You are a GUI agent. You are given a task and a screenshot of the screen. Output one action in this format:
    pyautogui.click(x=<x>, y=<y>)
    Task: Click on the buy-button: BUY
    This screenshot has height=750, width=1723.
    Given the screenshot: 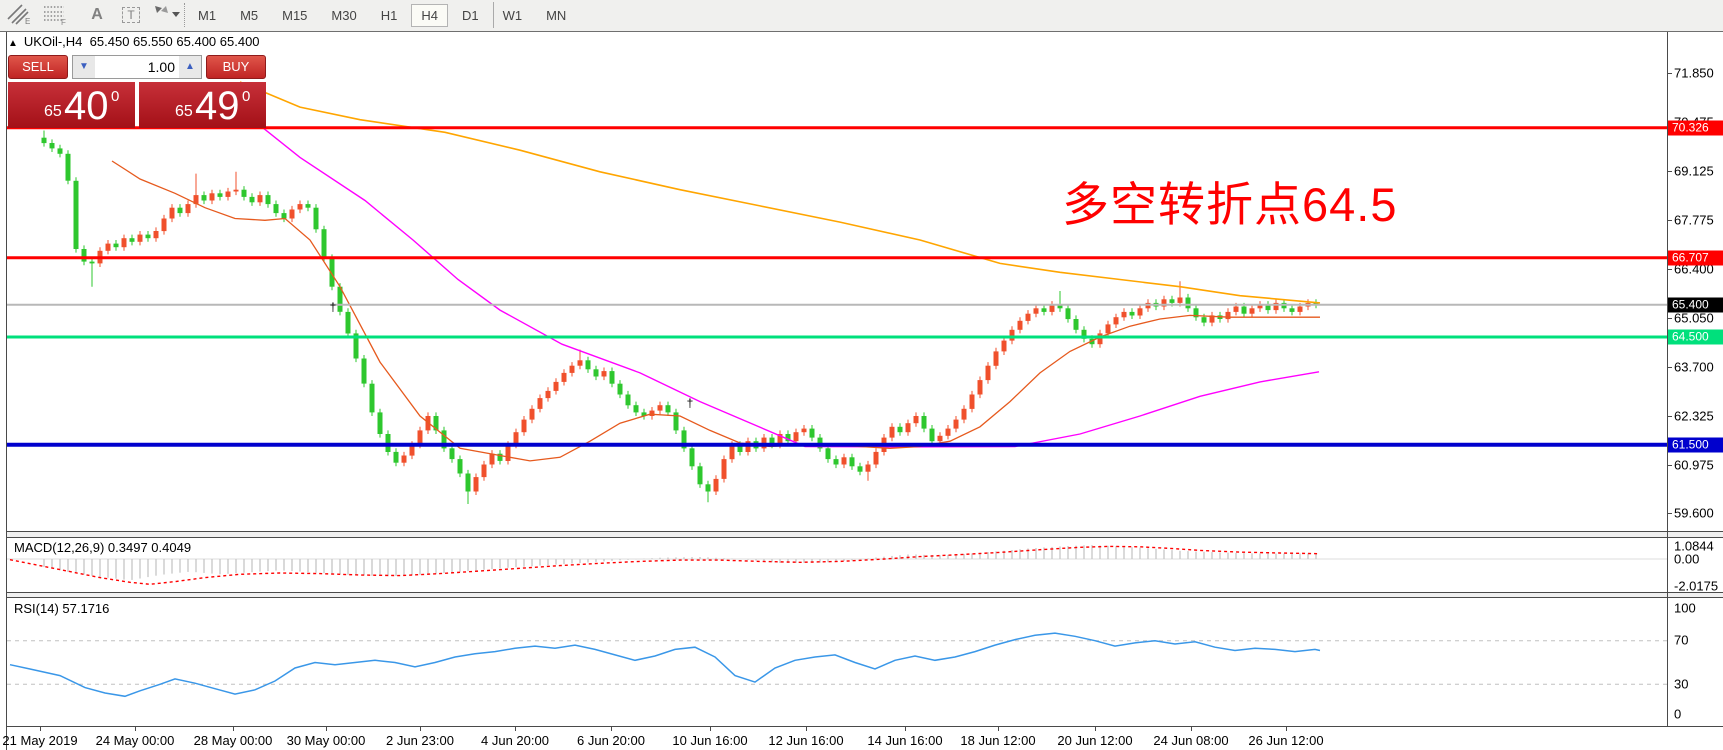 What is the action you would take?
    pyautogui.click(x=236, y=67)
    